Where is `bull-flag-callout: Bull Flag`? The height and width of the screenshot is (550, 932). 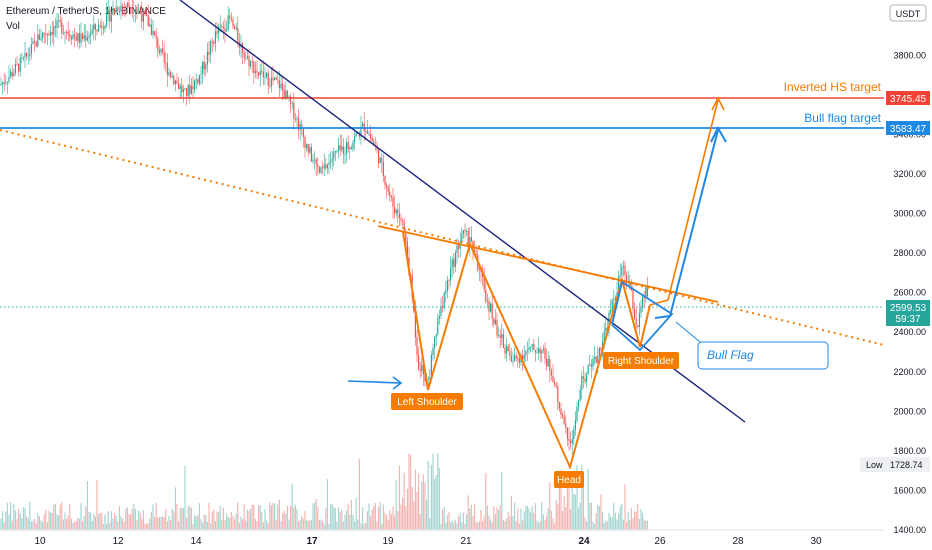 bull-flag-callout: Bull Flag is located at coordinates (752, 345).